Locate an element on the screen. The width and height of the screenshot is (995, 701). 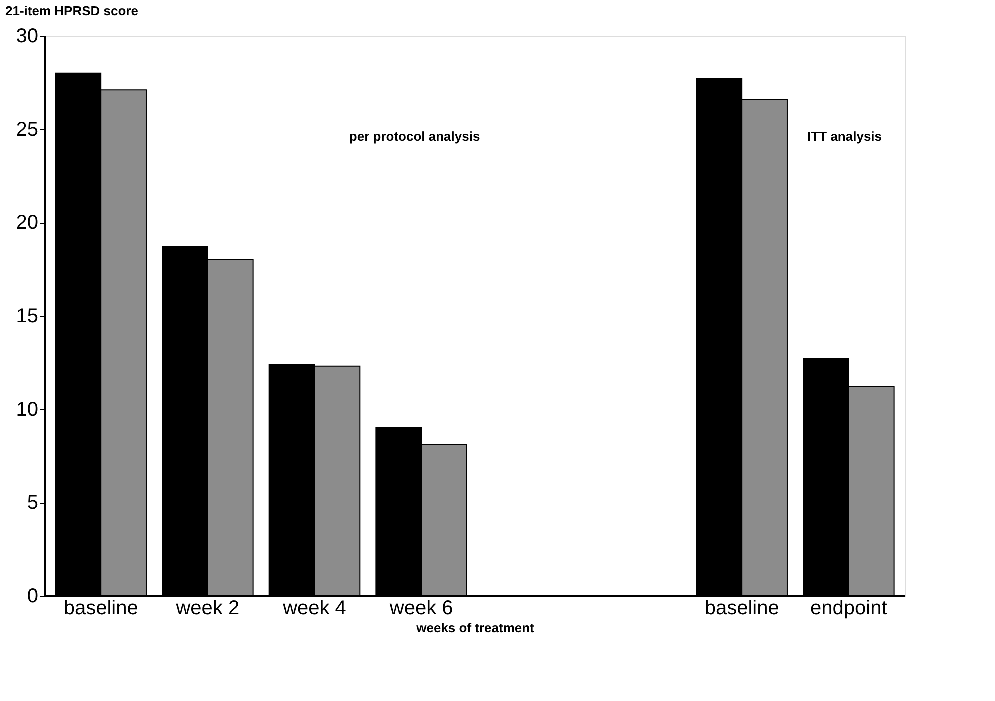
annotation: per protocol analysis is located at coordinates (414, 136).